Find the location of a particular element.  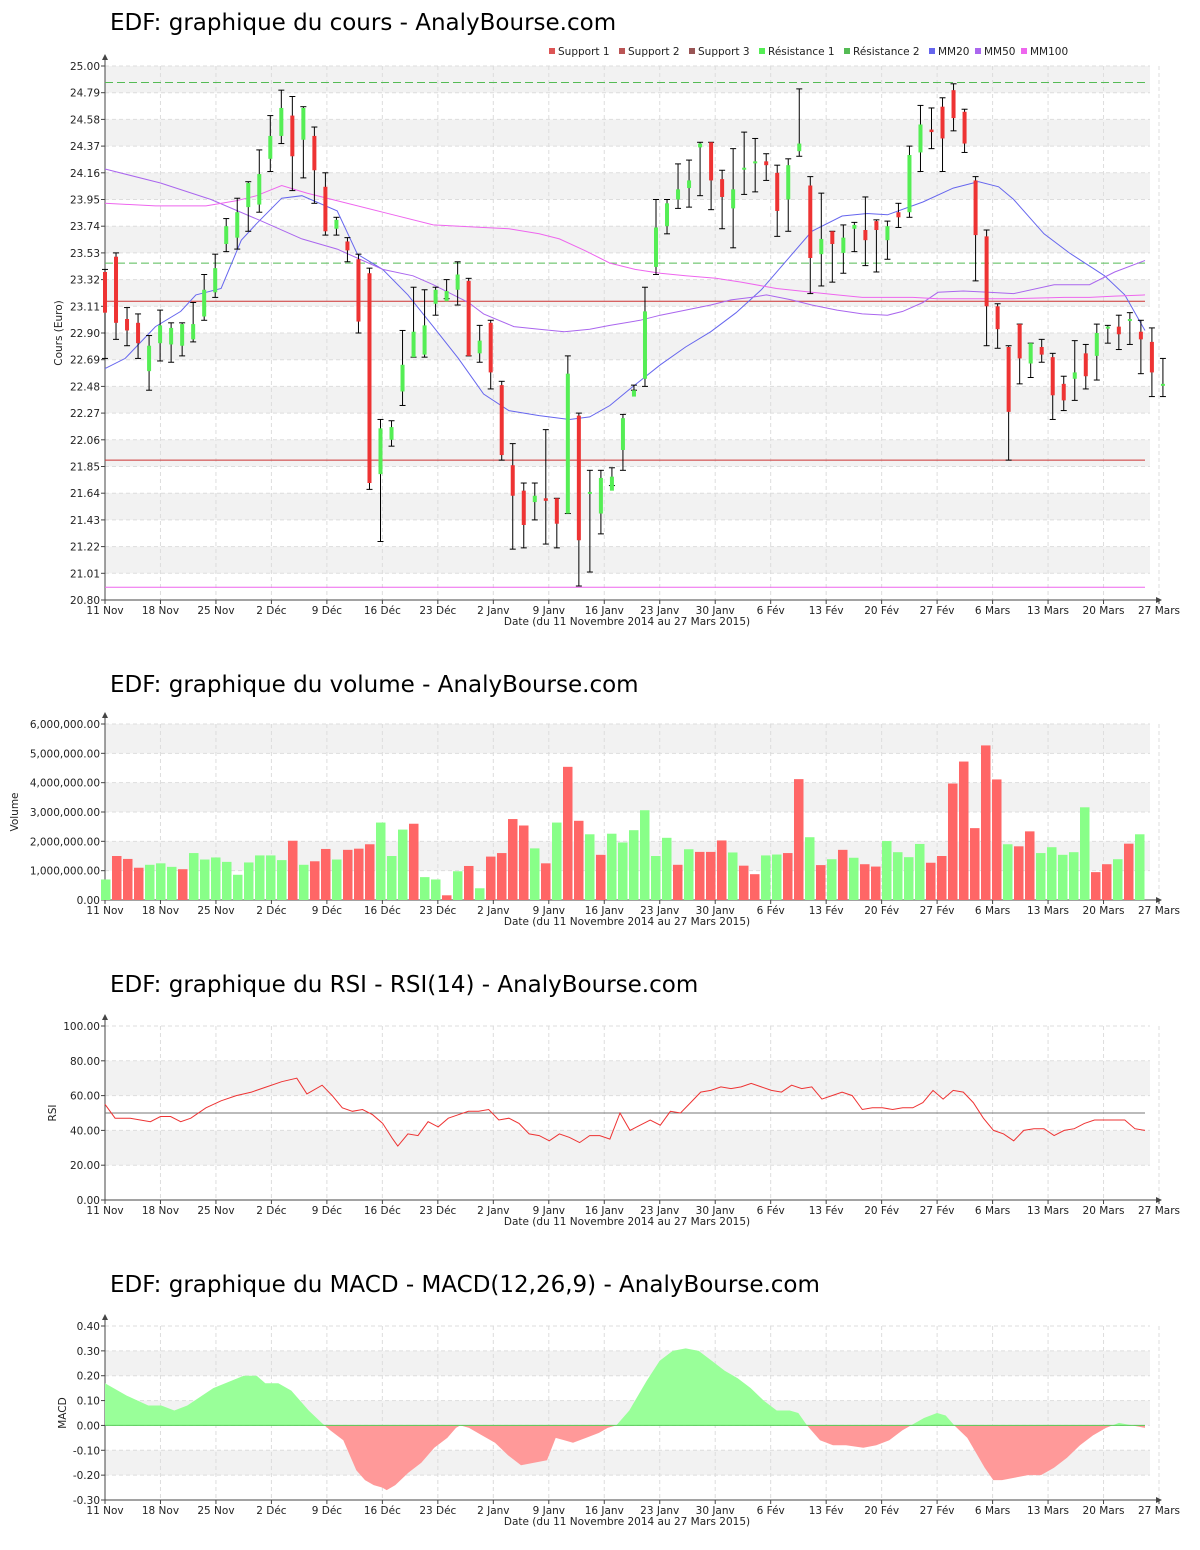

volume-ytick-label: 4,000,000.00 is located at coordinates (65, 784).